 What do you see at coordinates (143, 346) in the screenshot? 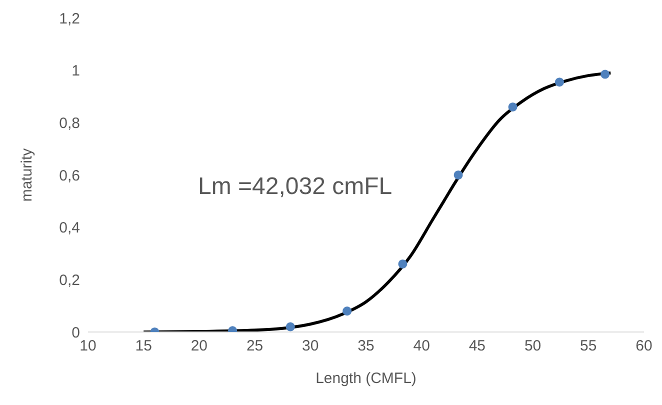
I see `x-tick-label: 15` at bounding box center [143, 346].